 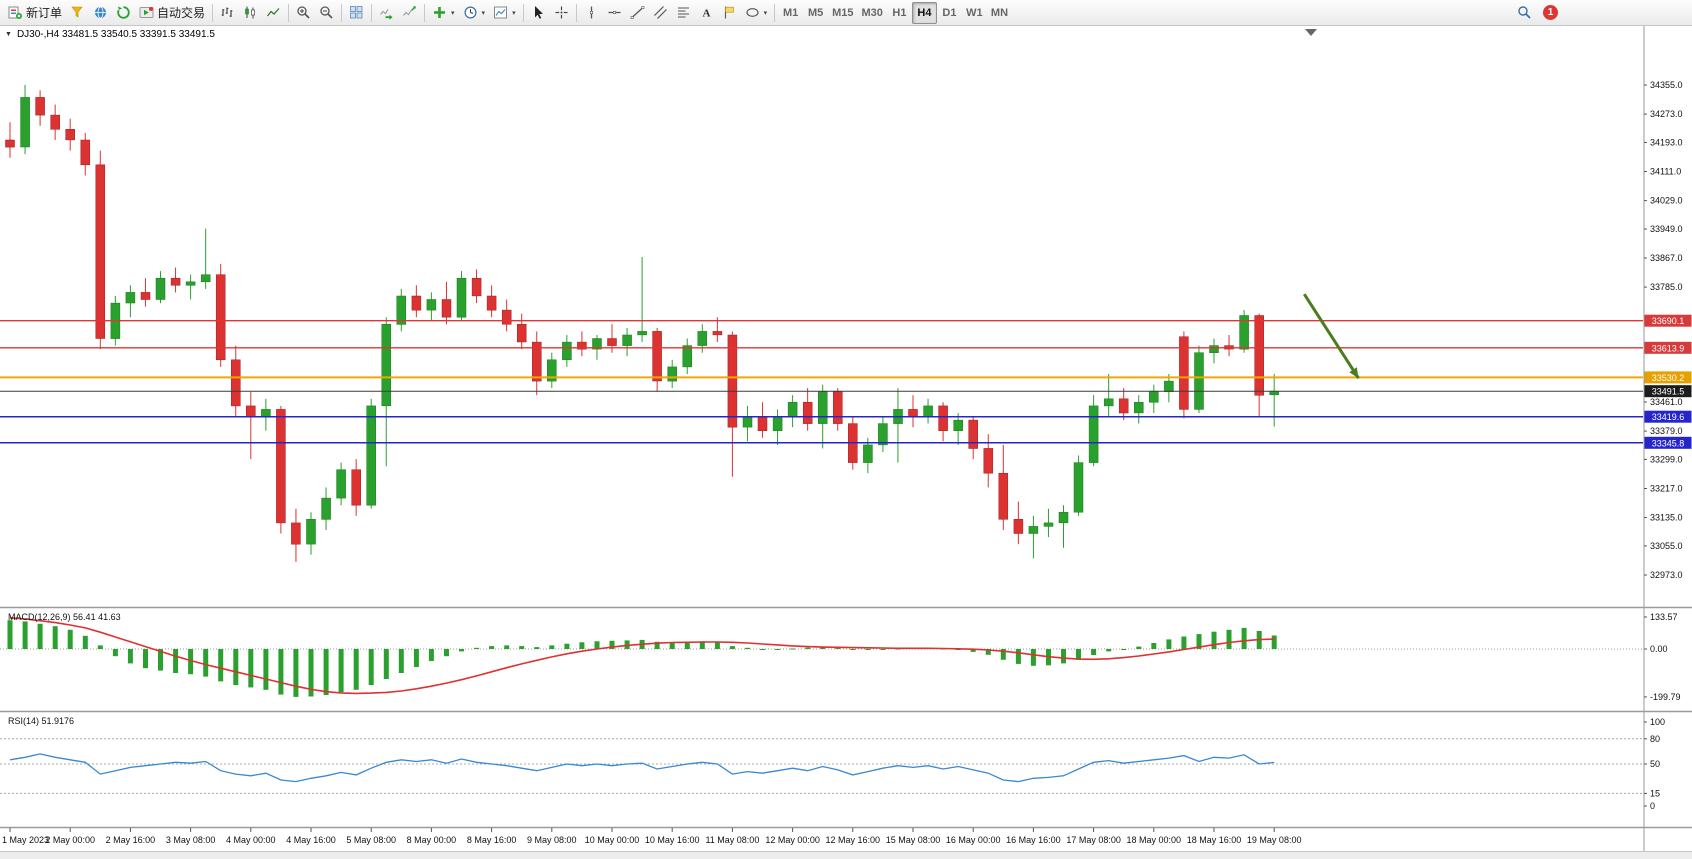 I want to click on bar-chart-button, so click(x=227, y=13).